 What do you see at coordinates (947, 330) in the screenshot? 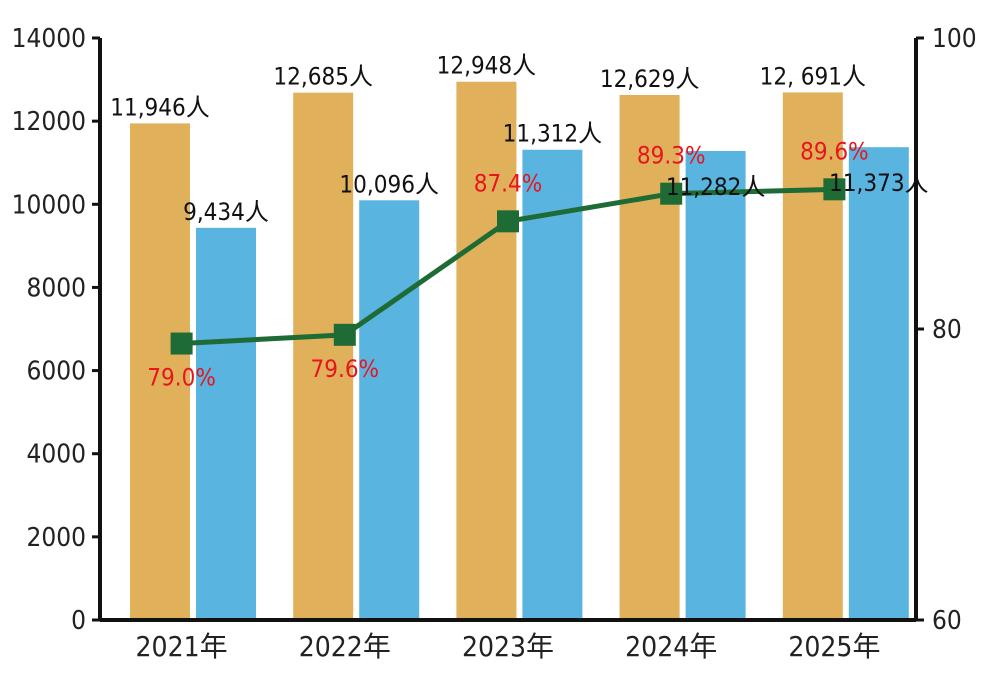
I see `right-axis-tick-label: 80` at bounding box center [947, 330].